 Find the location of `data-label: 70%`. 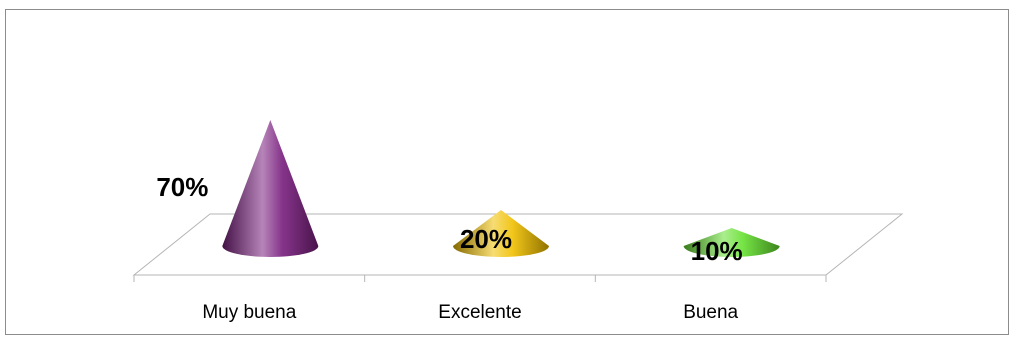

data-label: 70% is located at coordinates (182, 187).